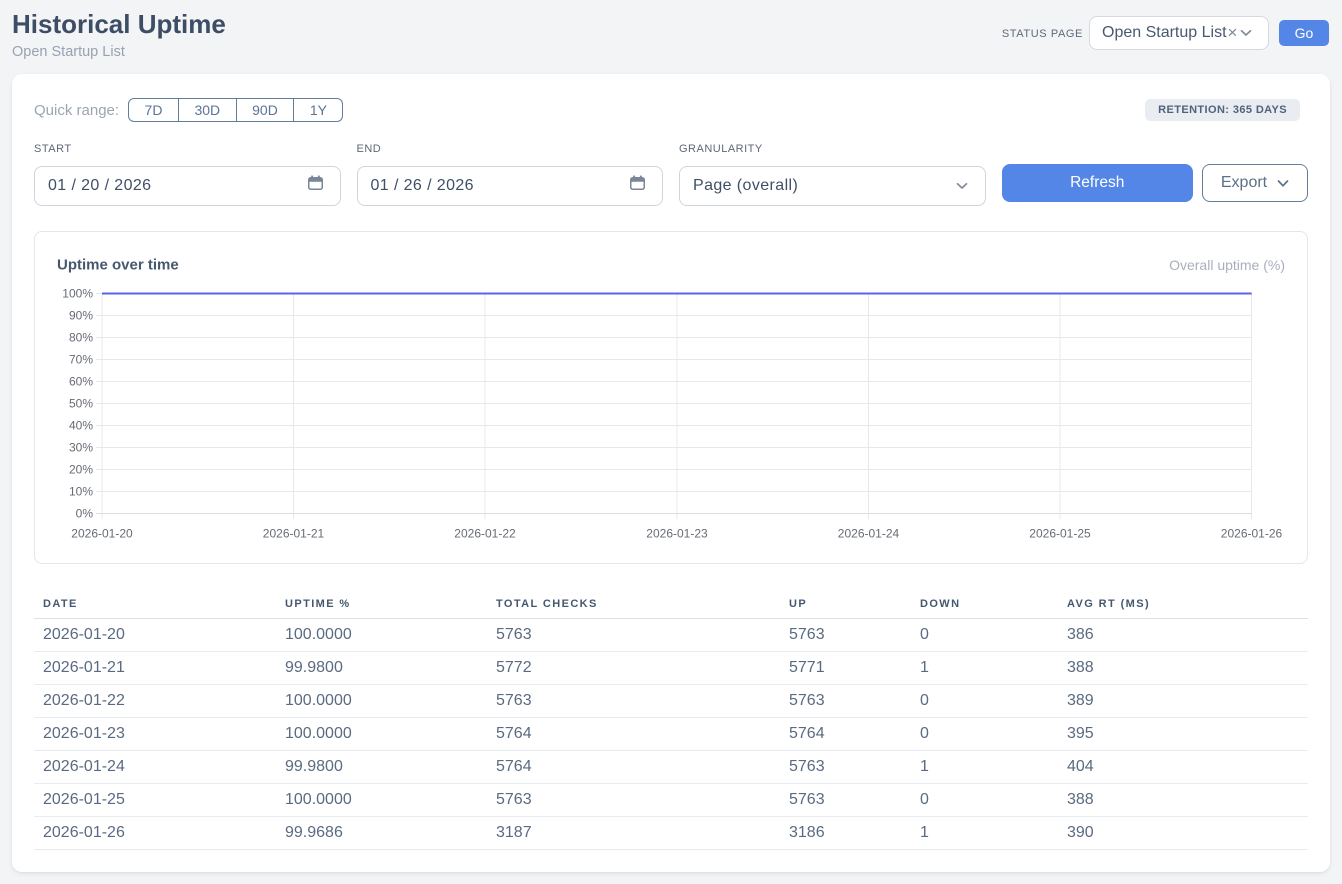 The width and height of the screenshot is (1342, 884). What do you see at coordinates (81, 316) in the screenshot?
I see `svg-text: 90%` at bounding box center [81, 316].